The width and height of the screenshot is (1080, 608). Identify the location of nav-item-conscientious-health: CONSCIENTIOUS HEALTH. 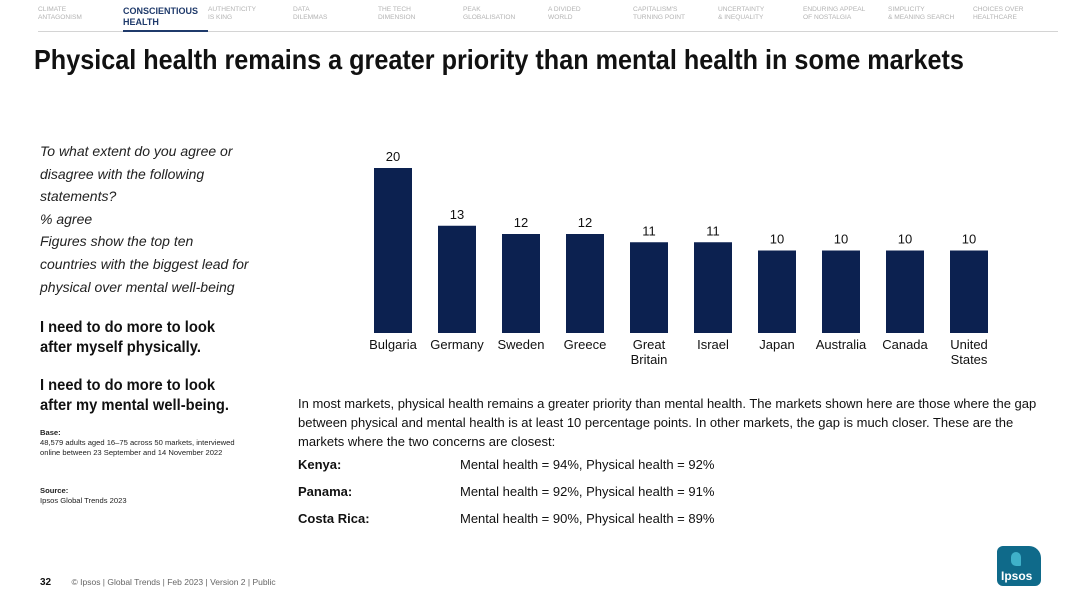
(165, 19).